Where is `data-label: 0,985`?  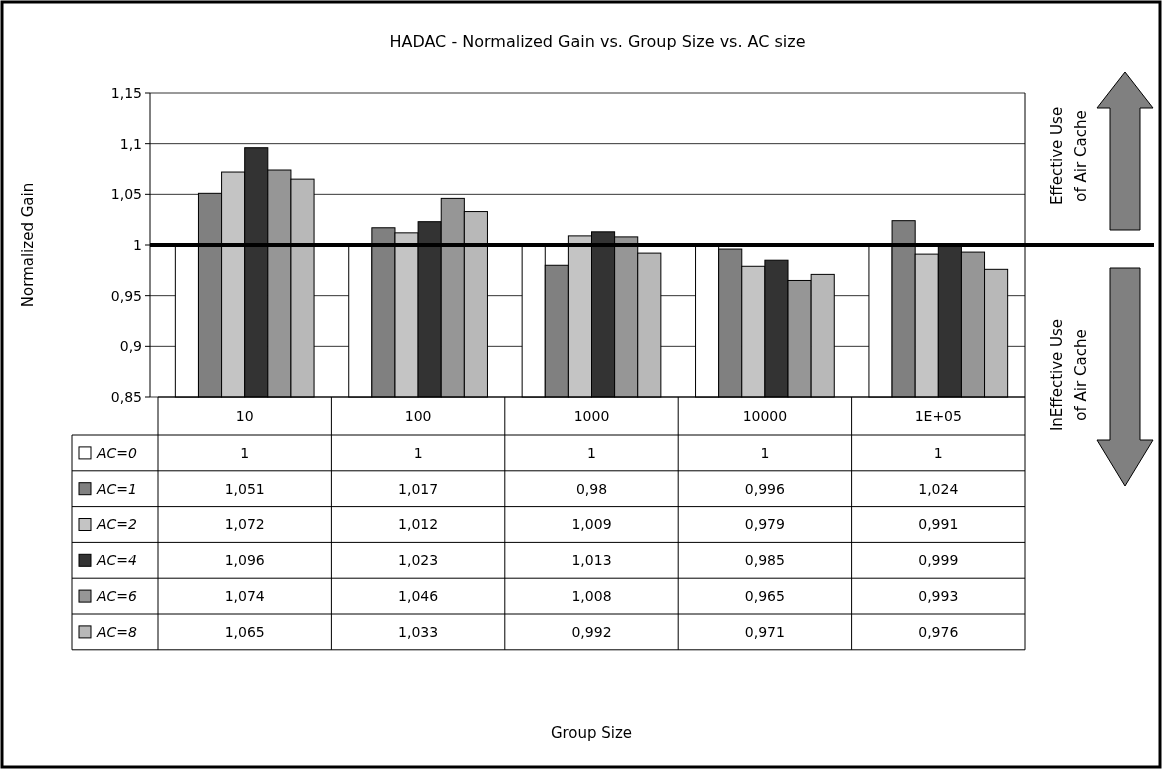 data-label: 0,985 is located at coordinates (764, 560).